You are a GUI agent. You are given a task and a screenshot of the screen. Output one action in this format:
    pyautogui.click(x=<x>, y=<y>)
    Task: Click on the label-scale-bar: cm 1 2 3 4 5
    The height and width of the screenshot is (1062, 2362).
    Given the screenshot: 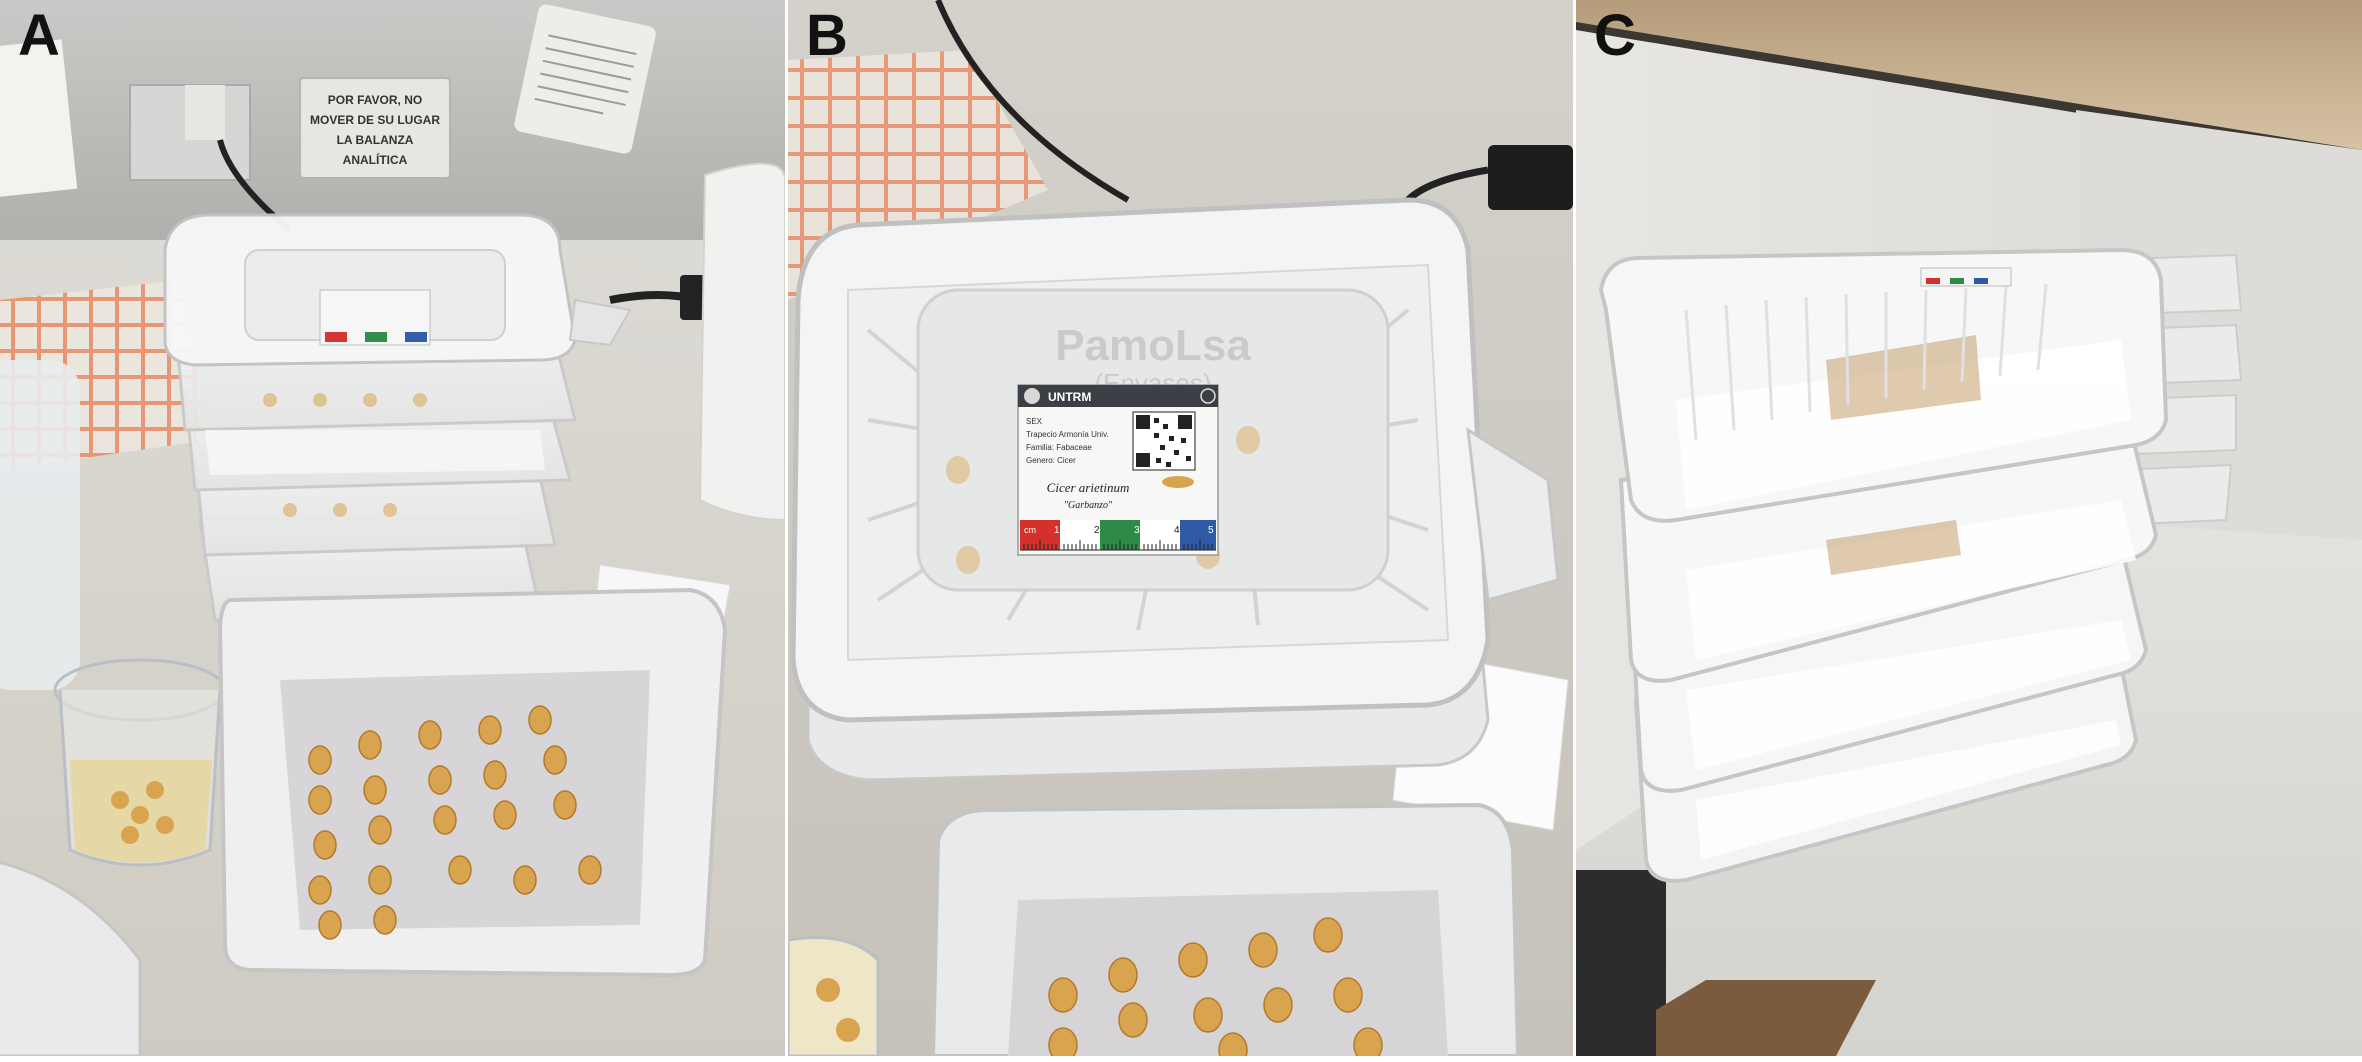 What is the action you would take?
    pyautogui.click(x=1118, y=535)
    